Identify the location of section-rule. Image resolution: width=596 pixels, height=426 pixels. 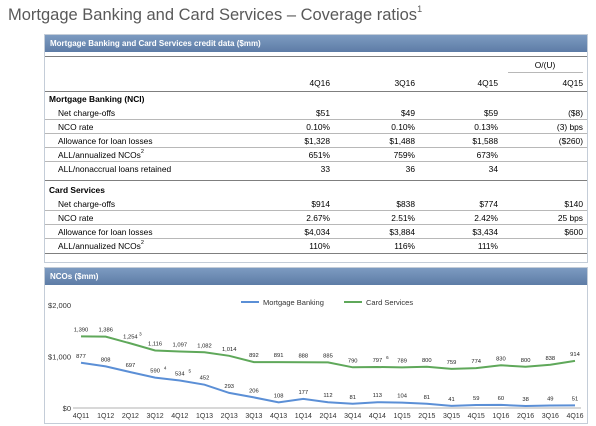
(316, 253).